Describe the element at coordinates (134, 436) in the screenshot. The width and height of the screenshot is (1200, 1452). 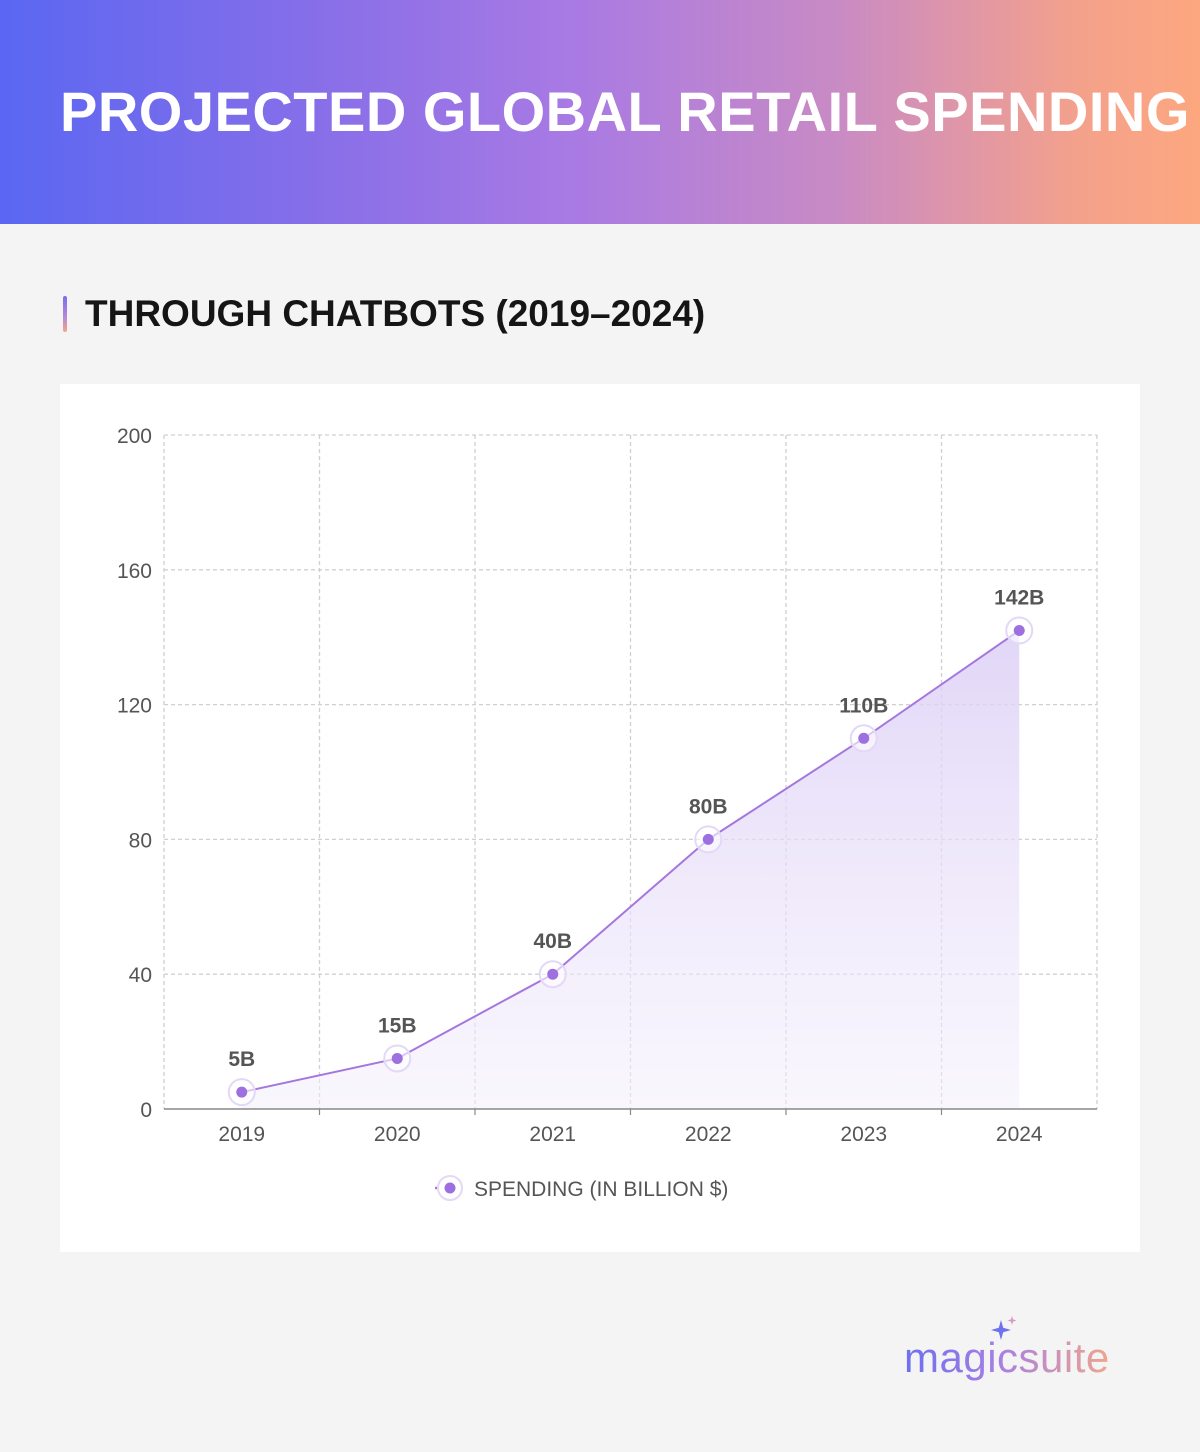
I see `y-tick-label: 200` at that location.